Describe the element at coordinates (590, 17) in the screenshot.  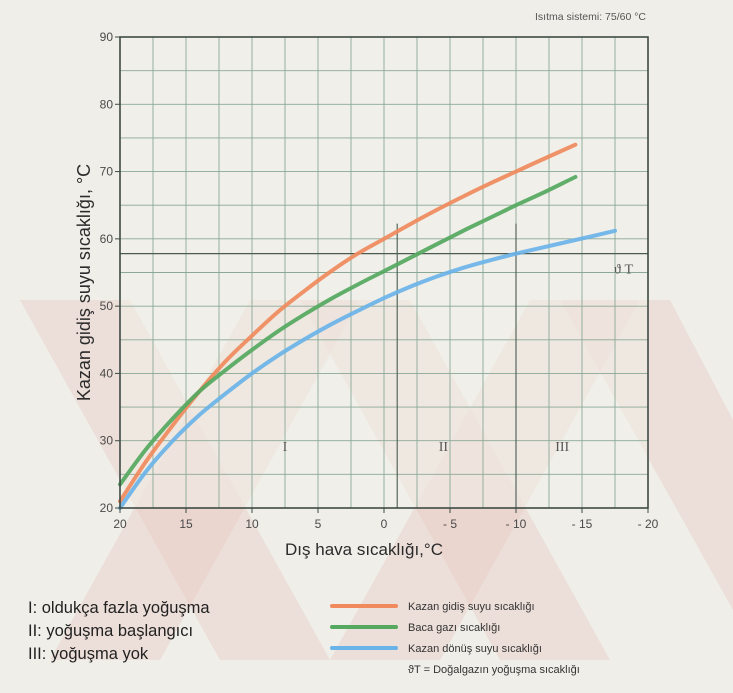
I see `heating-system-note: Isıtma sistemi: 75/60 °C` at that location.